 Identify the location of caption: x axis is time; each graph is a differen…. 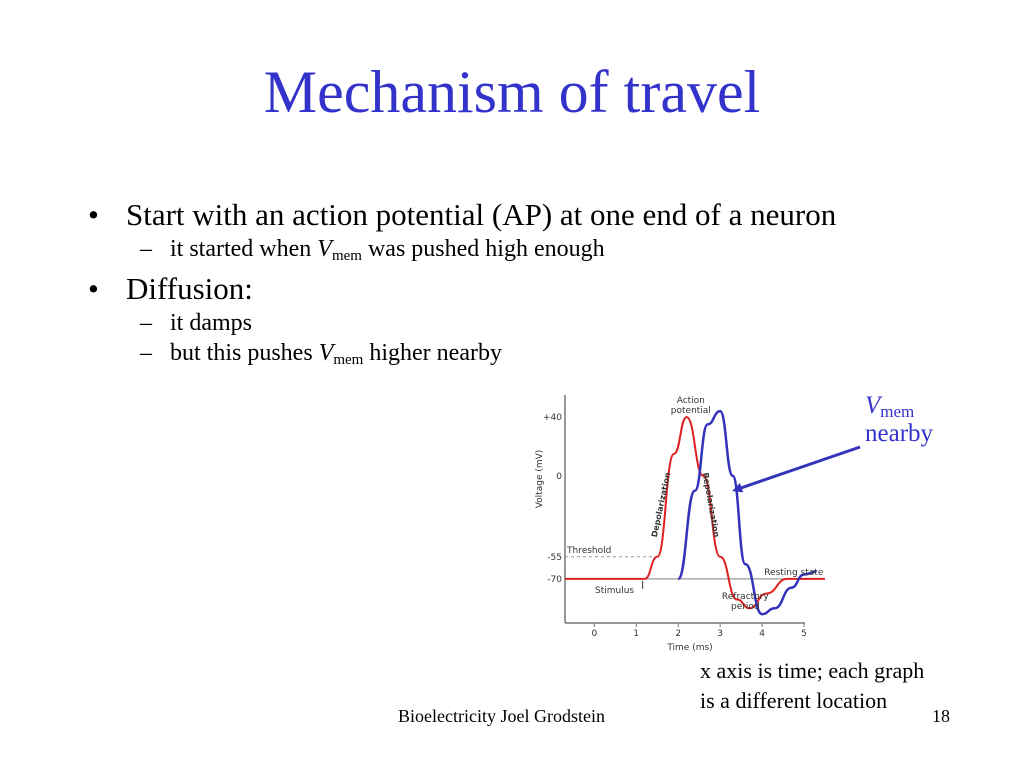
(812, 686).